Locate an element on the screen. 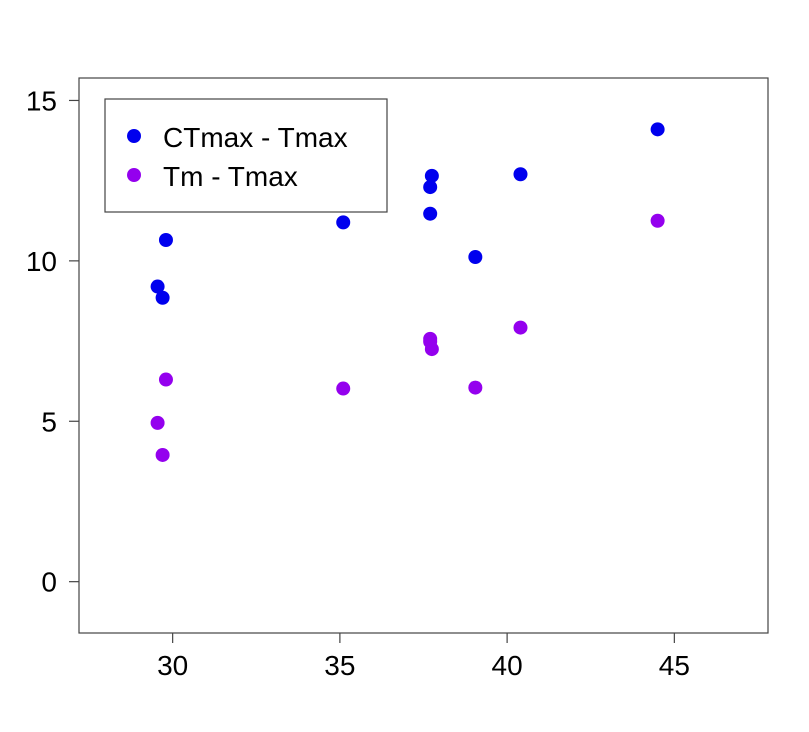 This screenshot has width=809, height=732. legend-box is located at coordinates (246, 155).